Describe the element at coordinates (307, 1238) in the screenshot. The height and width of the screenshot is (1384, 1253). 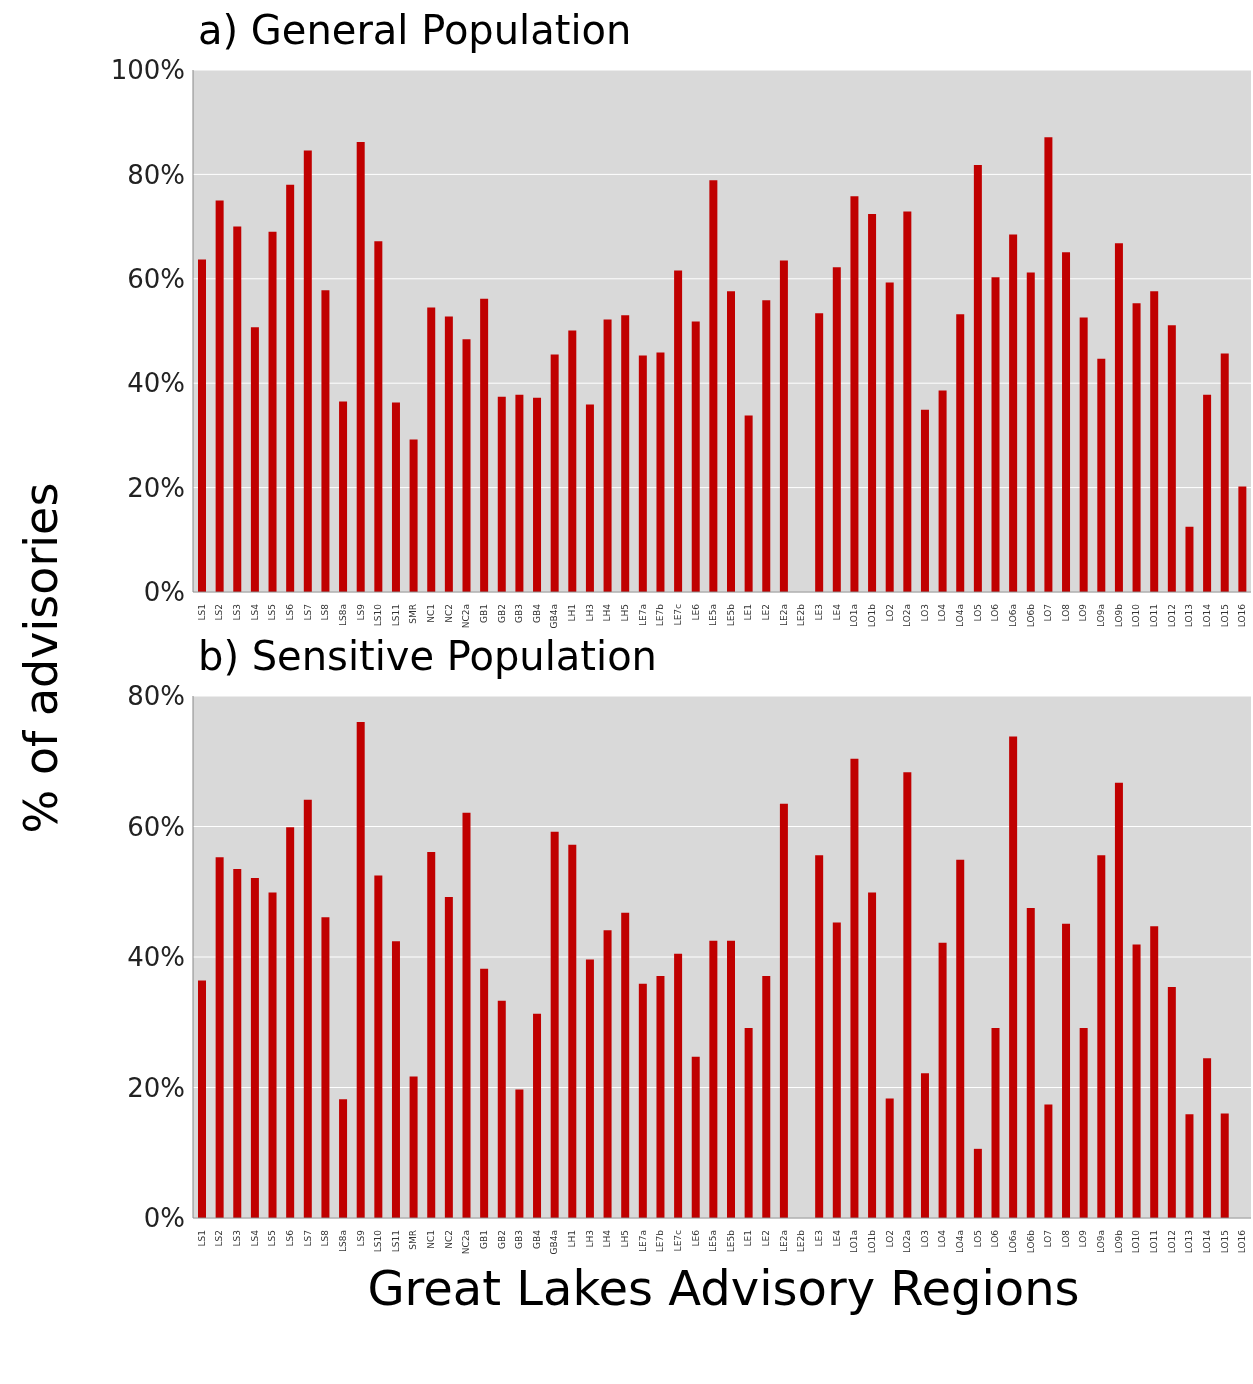
I see `x-tick-label: LS7` at that location.